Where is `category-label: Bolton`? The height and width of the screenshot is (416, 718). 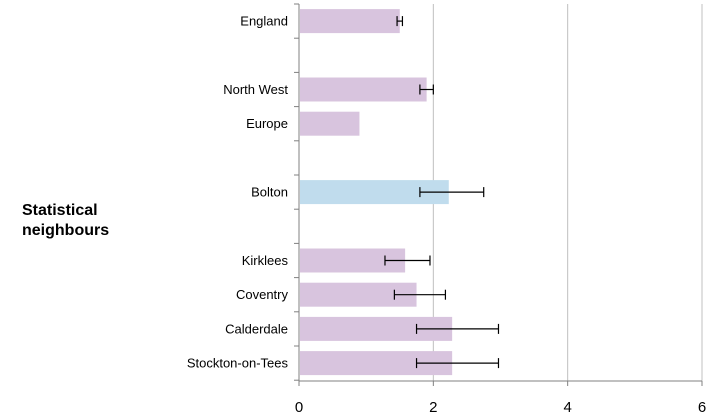 category-label: Bolton is located at coordinates (269, 192).